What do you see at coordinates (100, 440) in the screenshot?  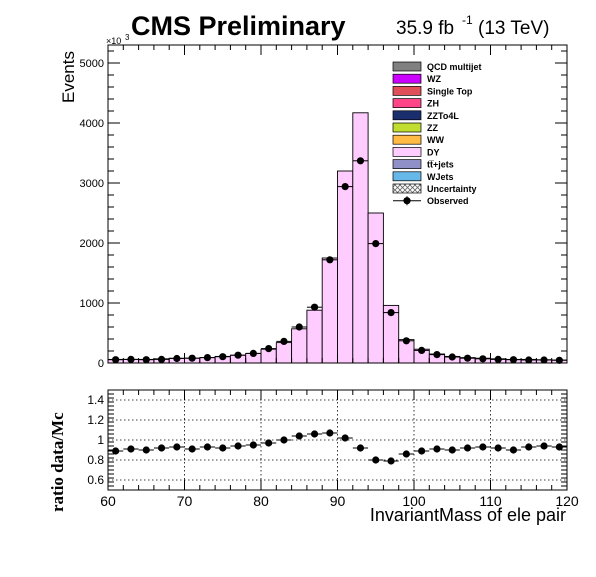 I see `ratio-y-tick-label: 1` at bounding box center [100, 440].